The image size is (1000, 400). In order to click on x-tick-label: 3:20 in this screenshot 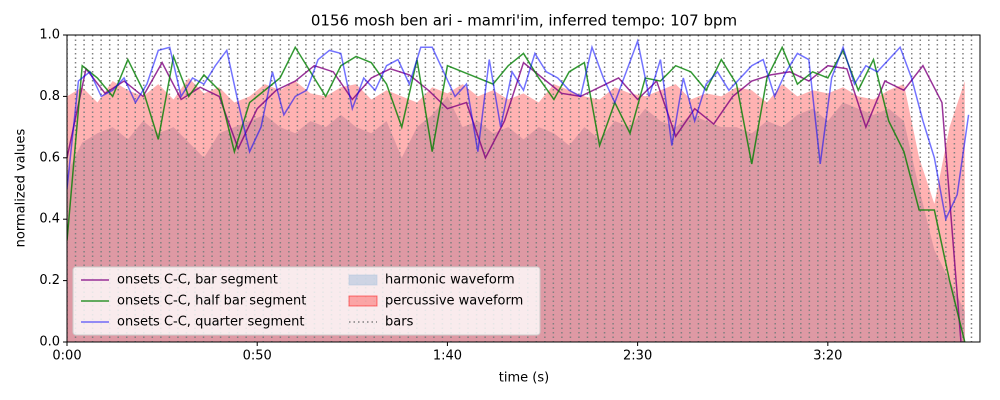, I will do `click(827, 356)`.